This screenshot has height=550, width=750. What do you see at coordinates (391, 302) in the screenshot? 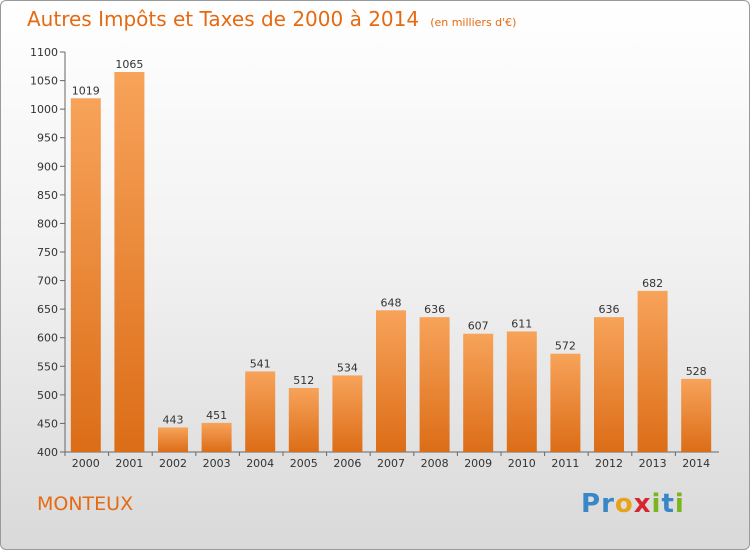
I see `value-label-2007: 648` at bounding box center [391, 302].